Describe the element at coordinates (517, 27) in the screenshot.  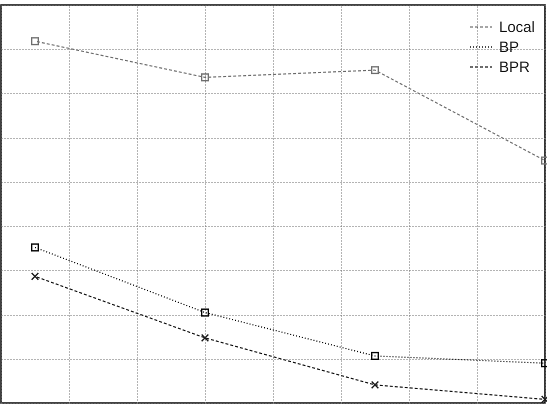
I see `legend-label: Local` at that location.